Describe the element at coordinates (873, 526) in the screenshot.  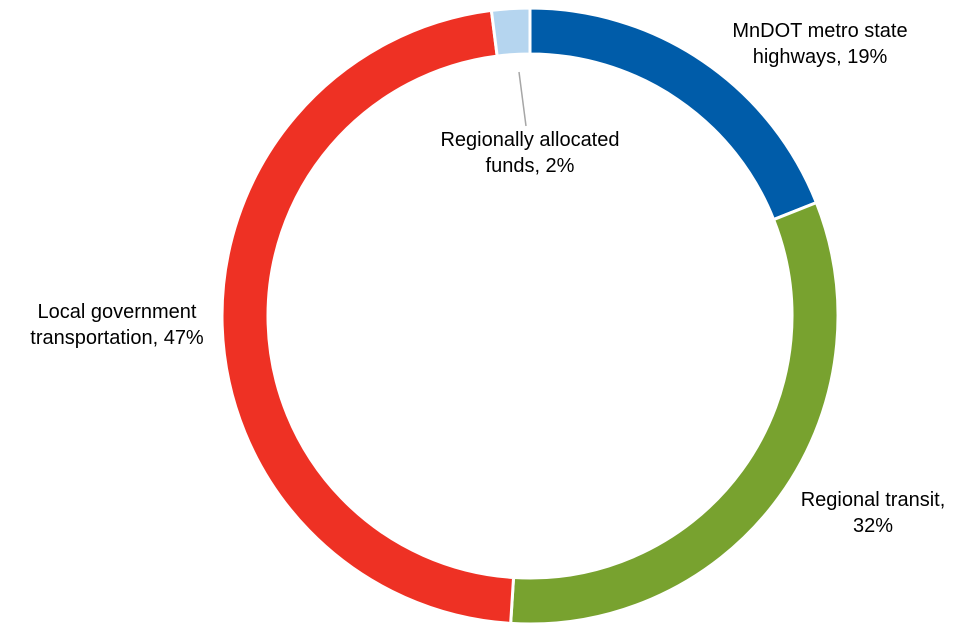
I see `slice-label-line: 32%` at that location.